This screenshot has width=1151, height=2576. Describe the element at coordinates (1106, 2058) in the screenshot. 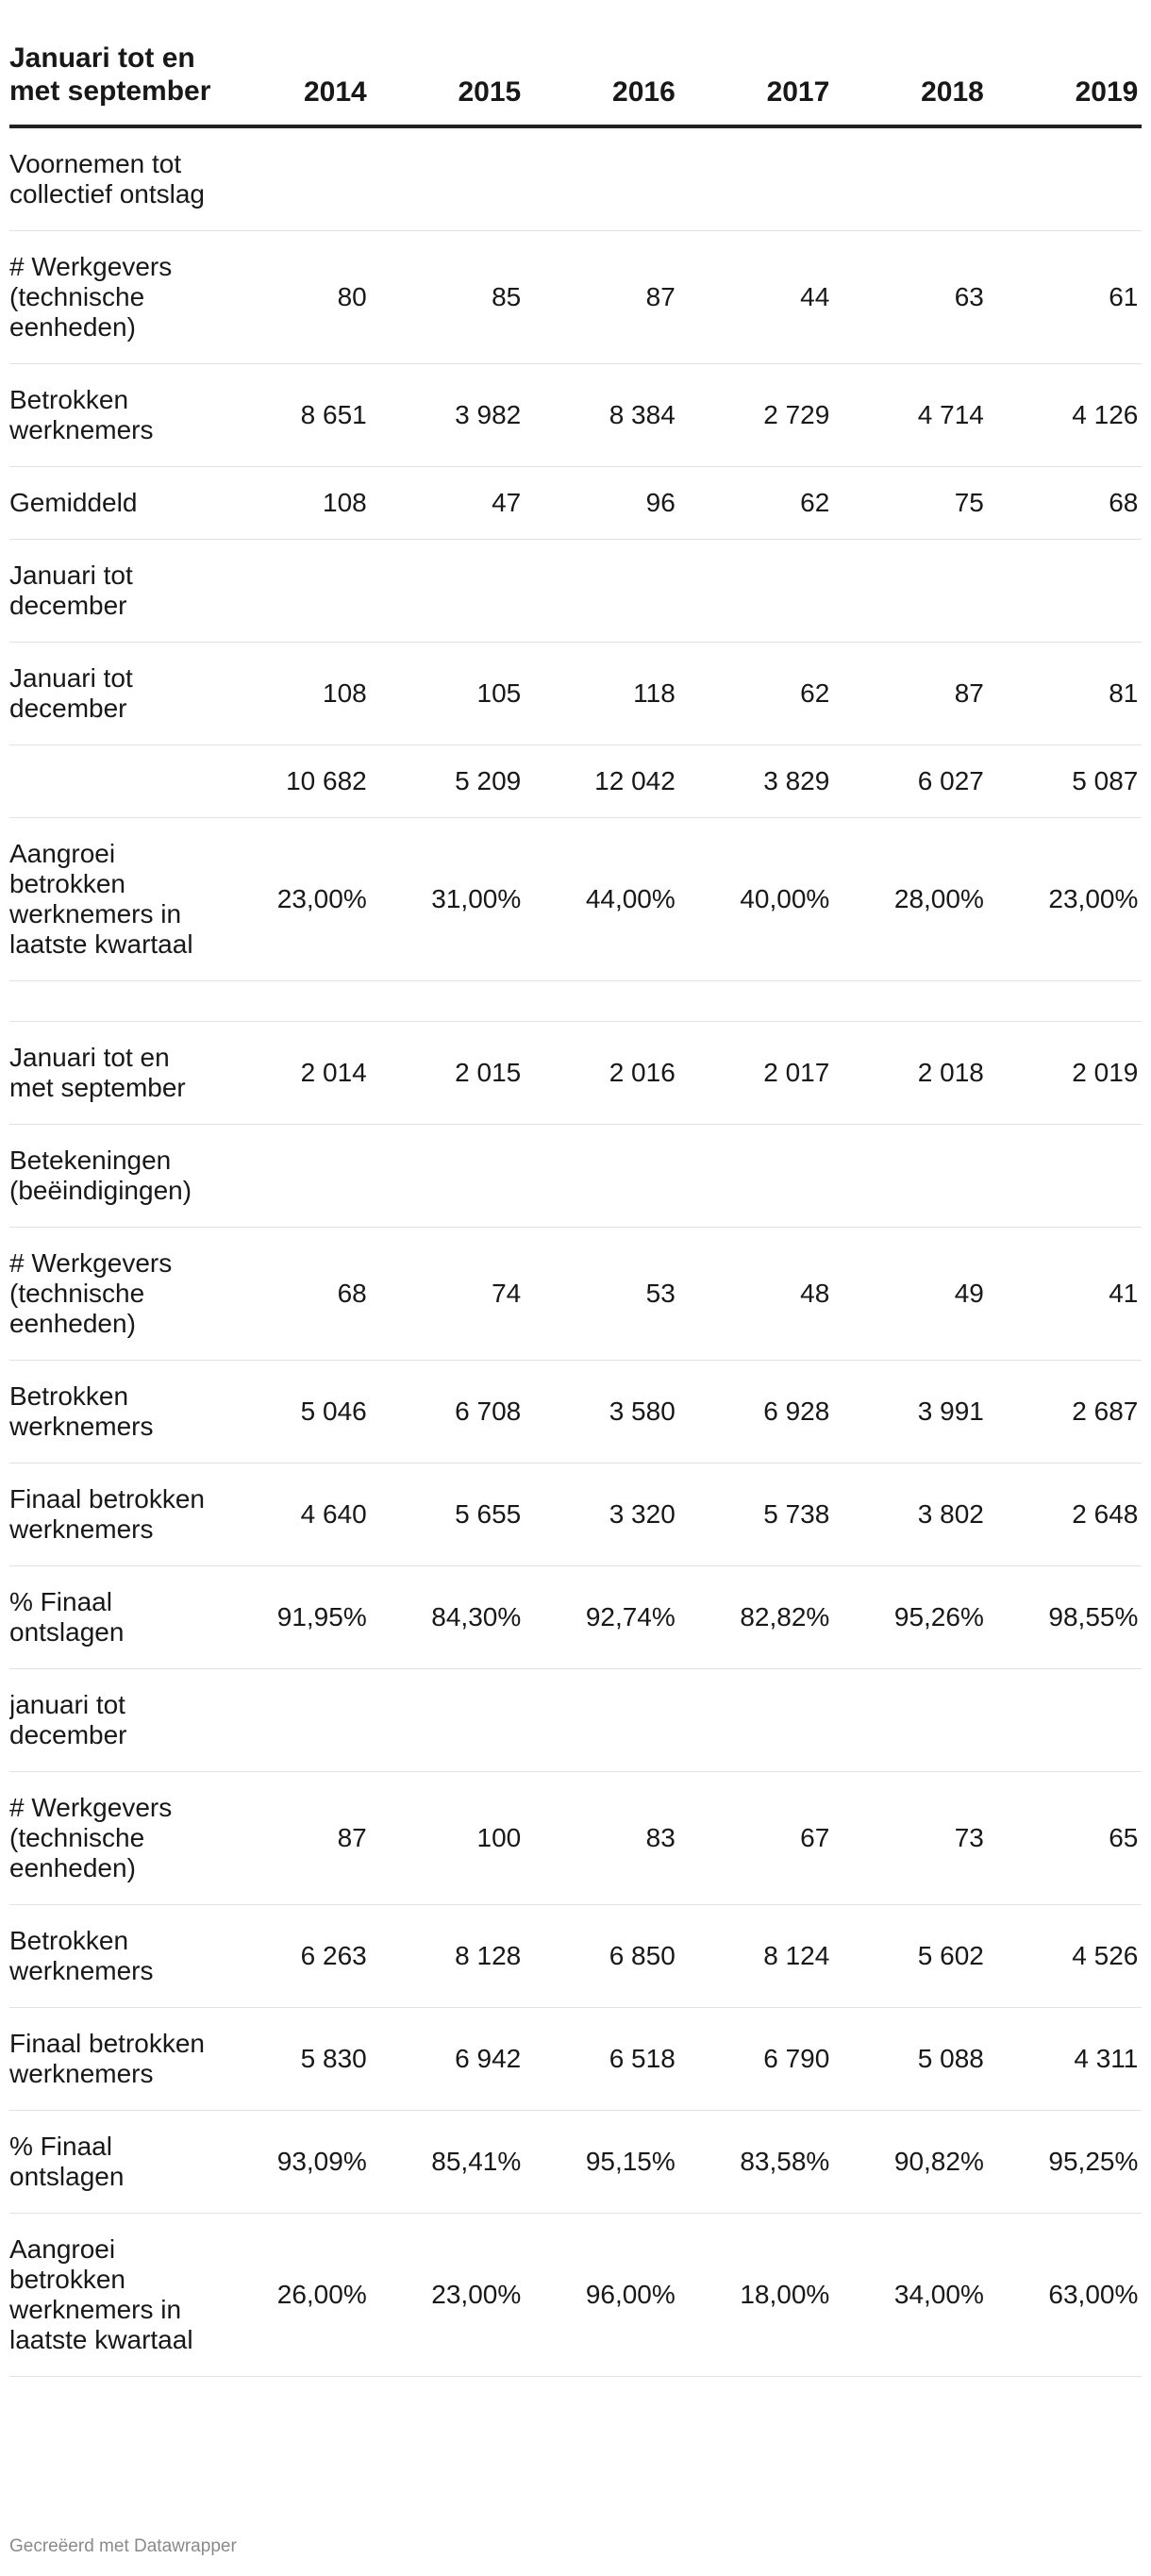

I see `table-cell: 4 311` at that location.